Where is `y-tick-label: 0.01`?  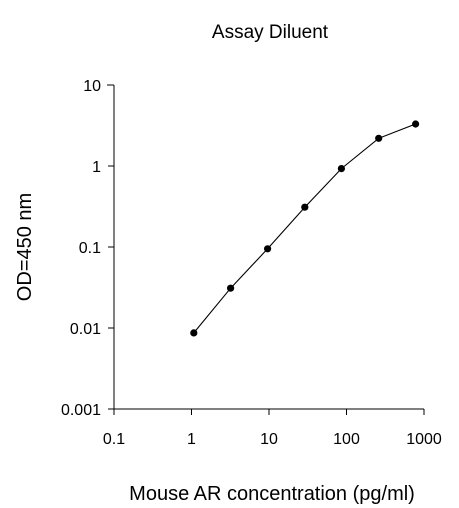
y-tick-label: 0.01 is located at coordinates (85, 329).